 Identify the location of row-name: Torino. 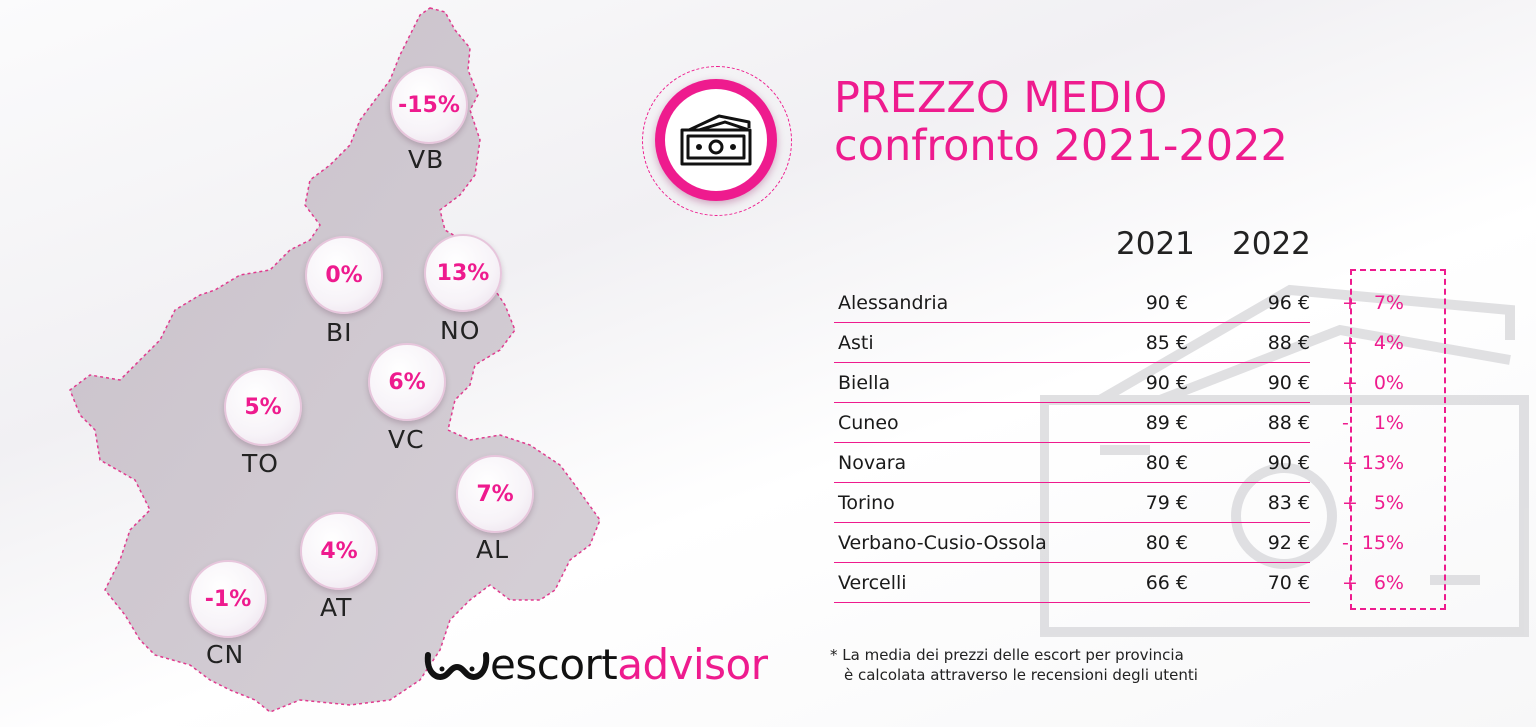
(961, 502).